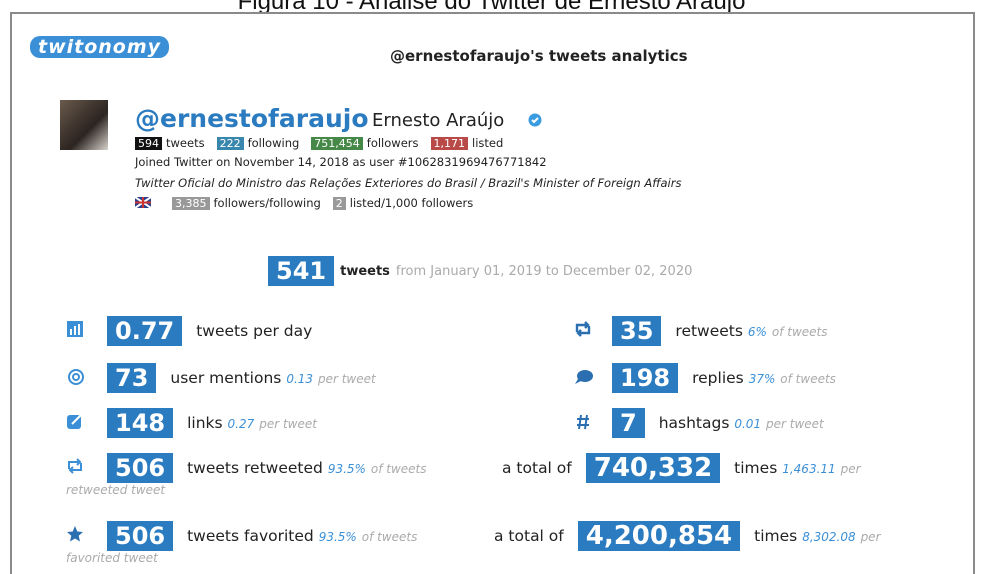 The height and width of the screenshot is (574, 983). I want to click on chart-icon, so click(75, 329).